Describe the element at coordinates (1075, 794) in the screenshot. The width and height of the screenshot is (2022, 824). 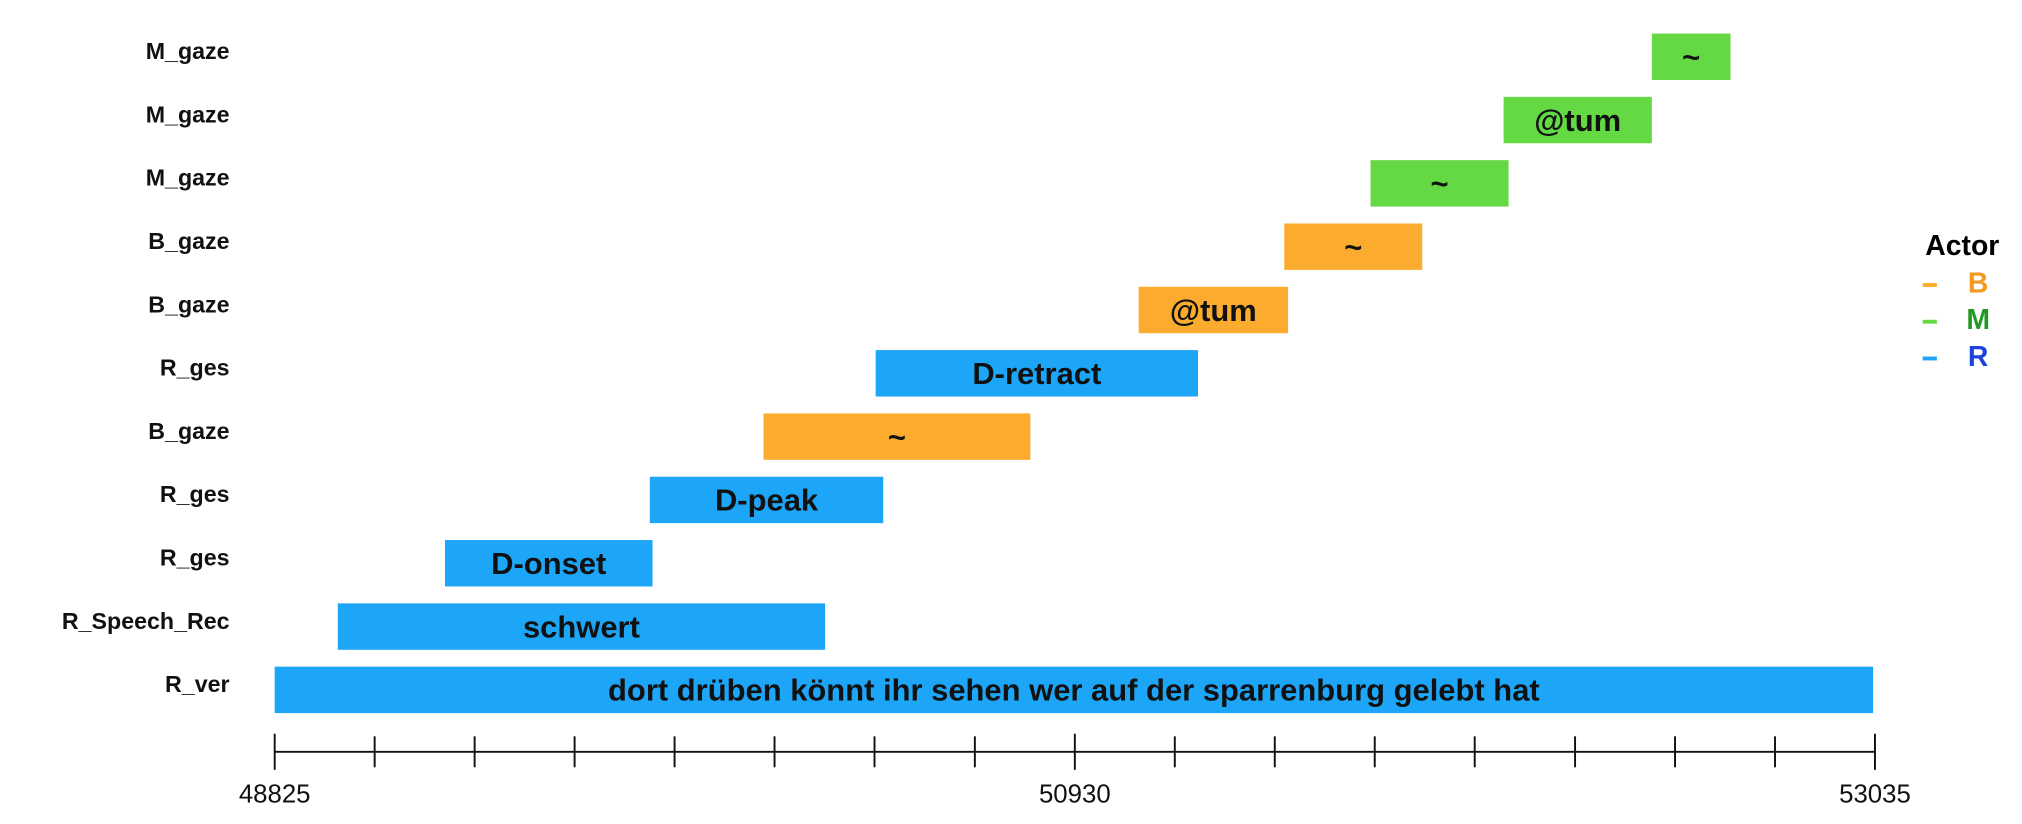
I see `x-tick-label: 50930` at that location.